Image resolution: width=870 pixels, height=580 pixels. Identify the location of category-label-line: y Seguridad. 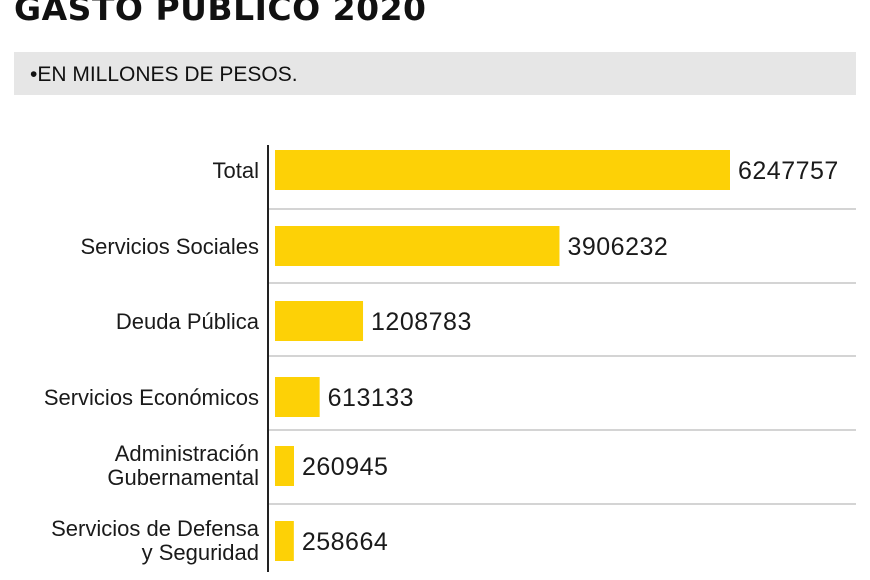
(200, 552).